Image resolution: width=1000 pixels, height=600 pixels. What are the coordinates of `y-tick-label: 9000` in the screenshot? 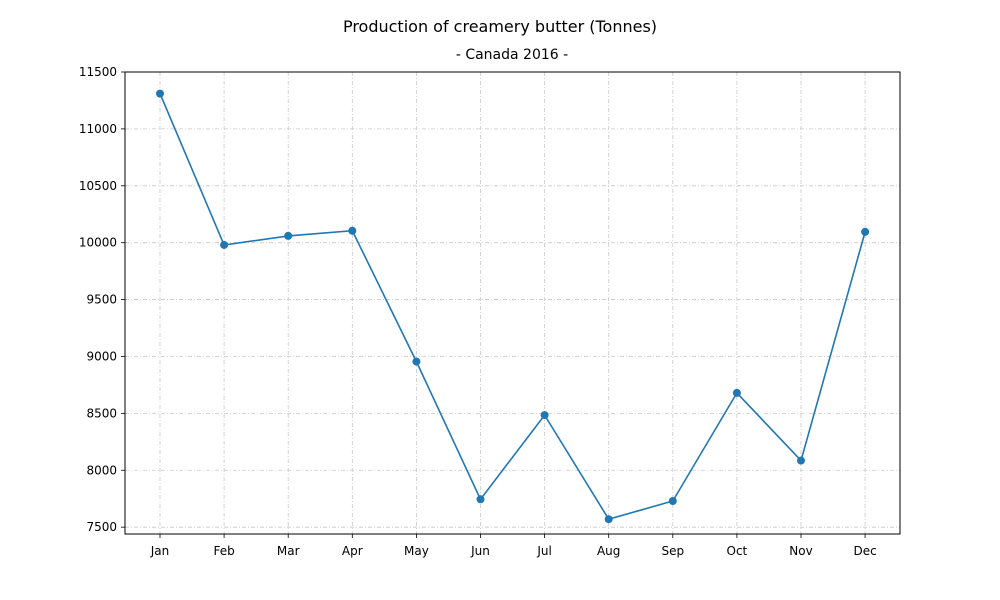 It's located at (101, 356).